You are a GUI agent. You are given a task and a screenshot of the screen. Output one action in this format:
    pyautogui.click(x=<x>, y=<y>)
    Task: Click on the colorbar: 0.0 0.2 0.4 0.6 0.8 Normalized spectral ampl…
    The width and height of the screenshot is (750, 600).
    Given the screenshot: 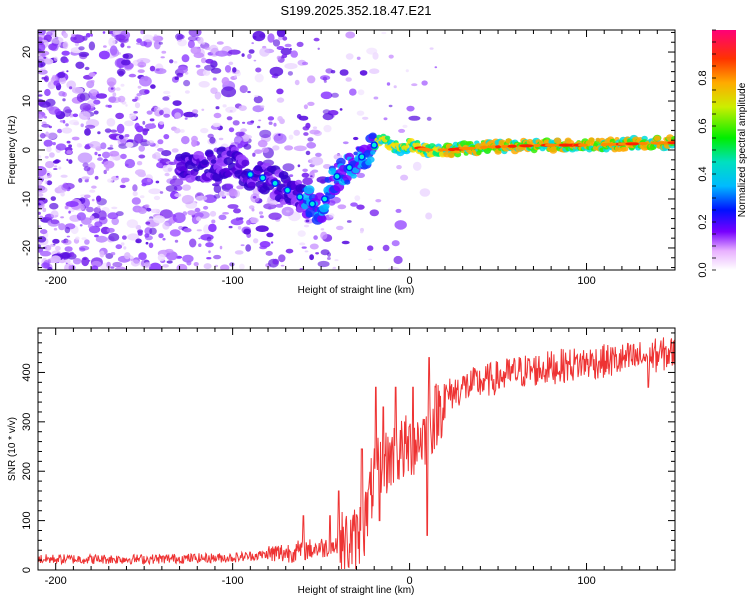 What is the action you would take?
    pyautogui.click(x=722, y=153)
    